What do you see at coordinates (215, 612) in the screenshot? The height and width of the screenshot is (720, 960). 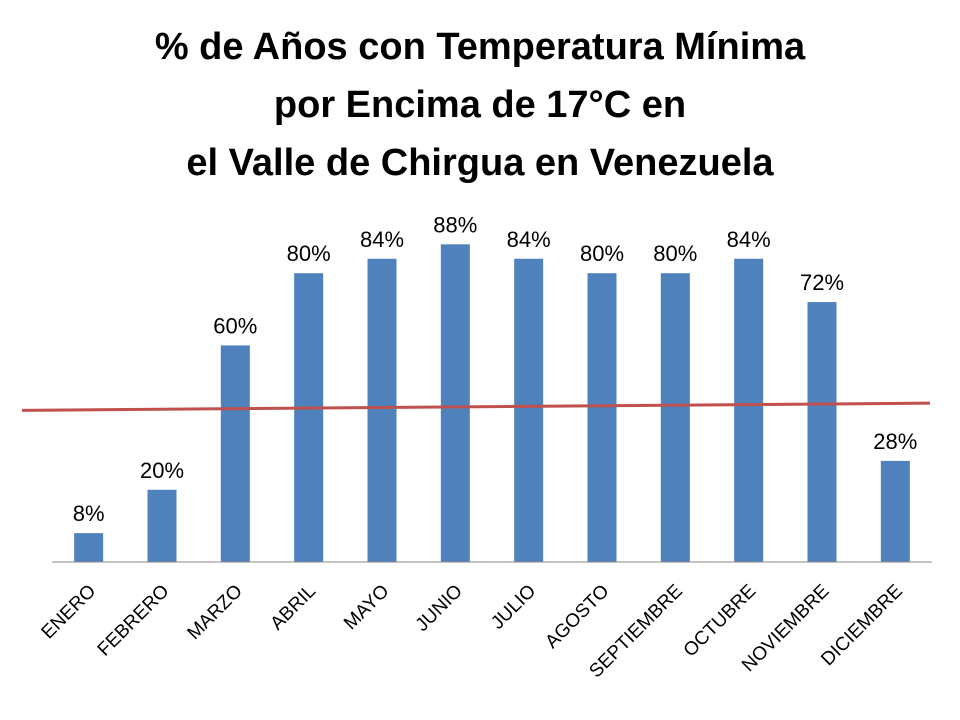 I see `x-tick-label: MARZO` at bounding box center [215, 612].